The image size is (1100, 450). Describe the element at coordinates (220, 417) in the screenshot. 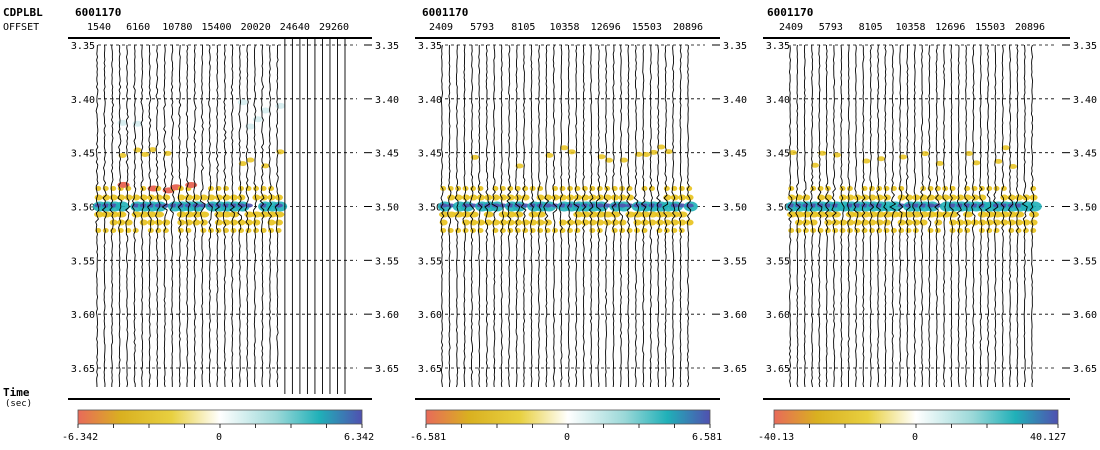

I see `colorbar-gradient` at that location.